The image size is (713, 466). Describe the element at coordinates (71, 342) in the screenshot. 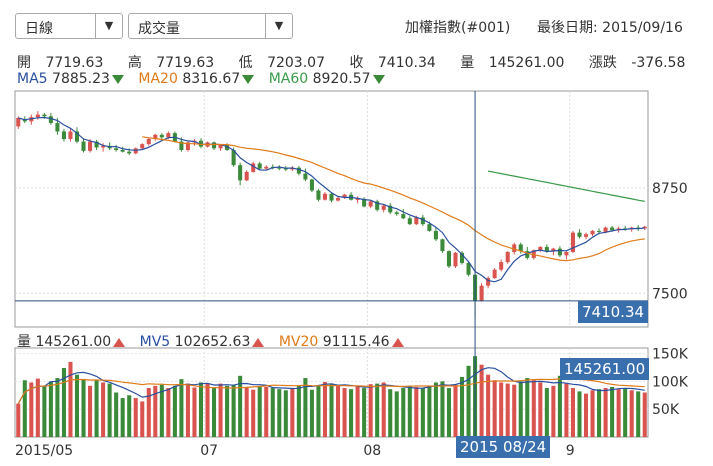

I see `vol-legend: 量 145261.00` at that location.